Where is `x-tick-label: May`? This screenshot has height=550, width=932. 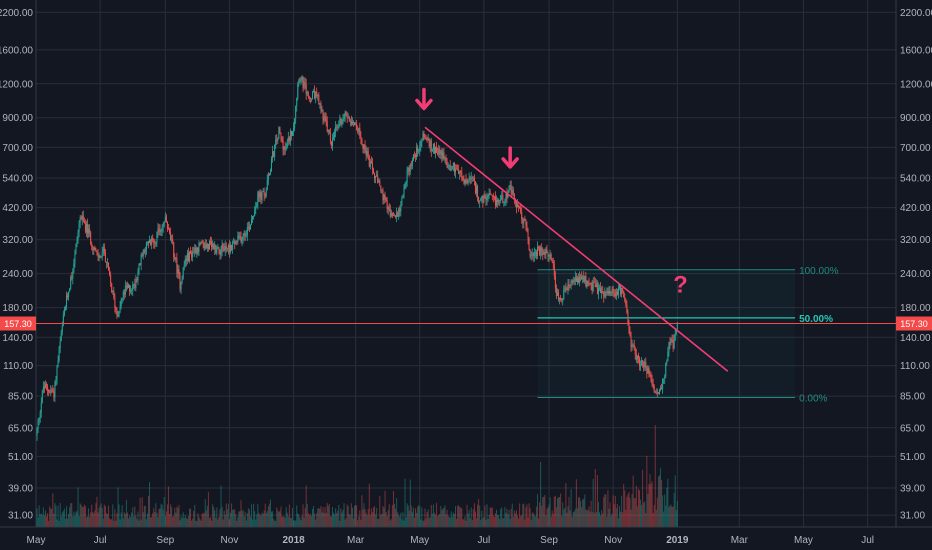
x-tick-label: May is located at coordinates (419, 540).